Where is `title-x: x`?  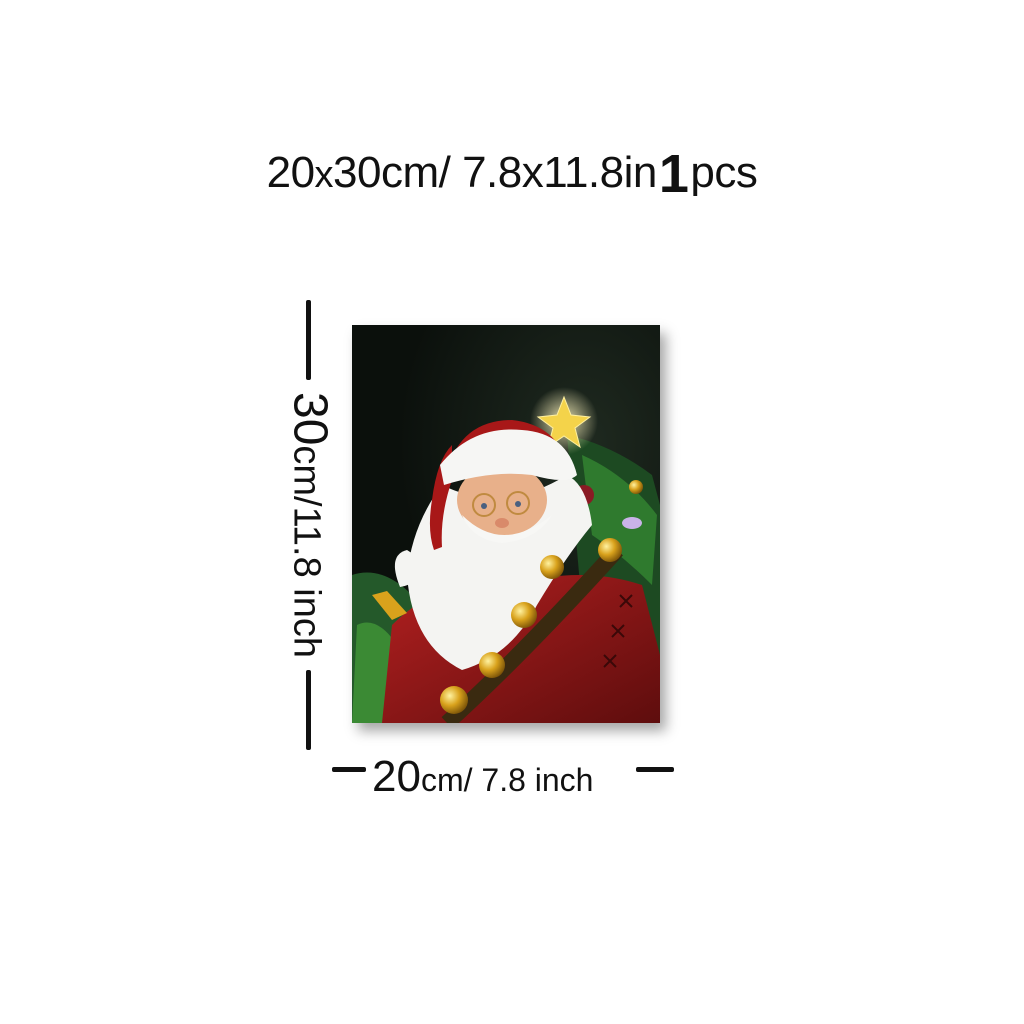 title-x: x is located at coordinates (324, 175).